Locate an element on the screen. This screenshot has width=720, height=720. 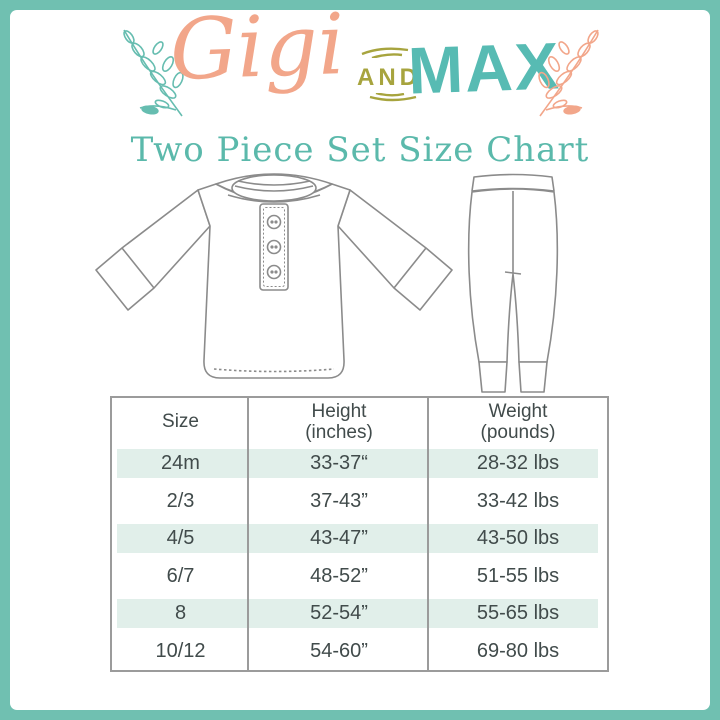
table-header-row: Size Height (inches) Weight (pounds) is located at coordinates (359, 421).